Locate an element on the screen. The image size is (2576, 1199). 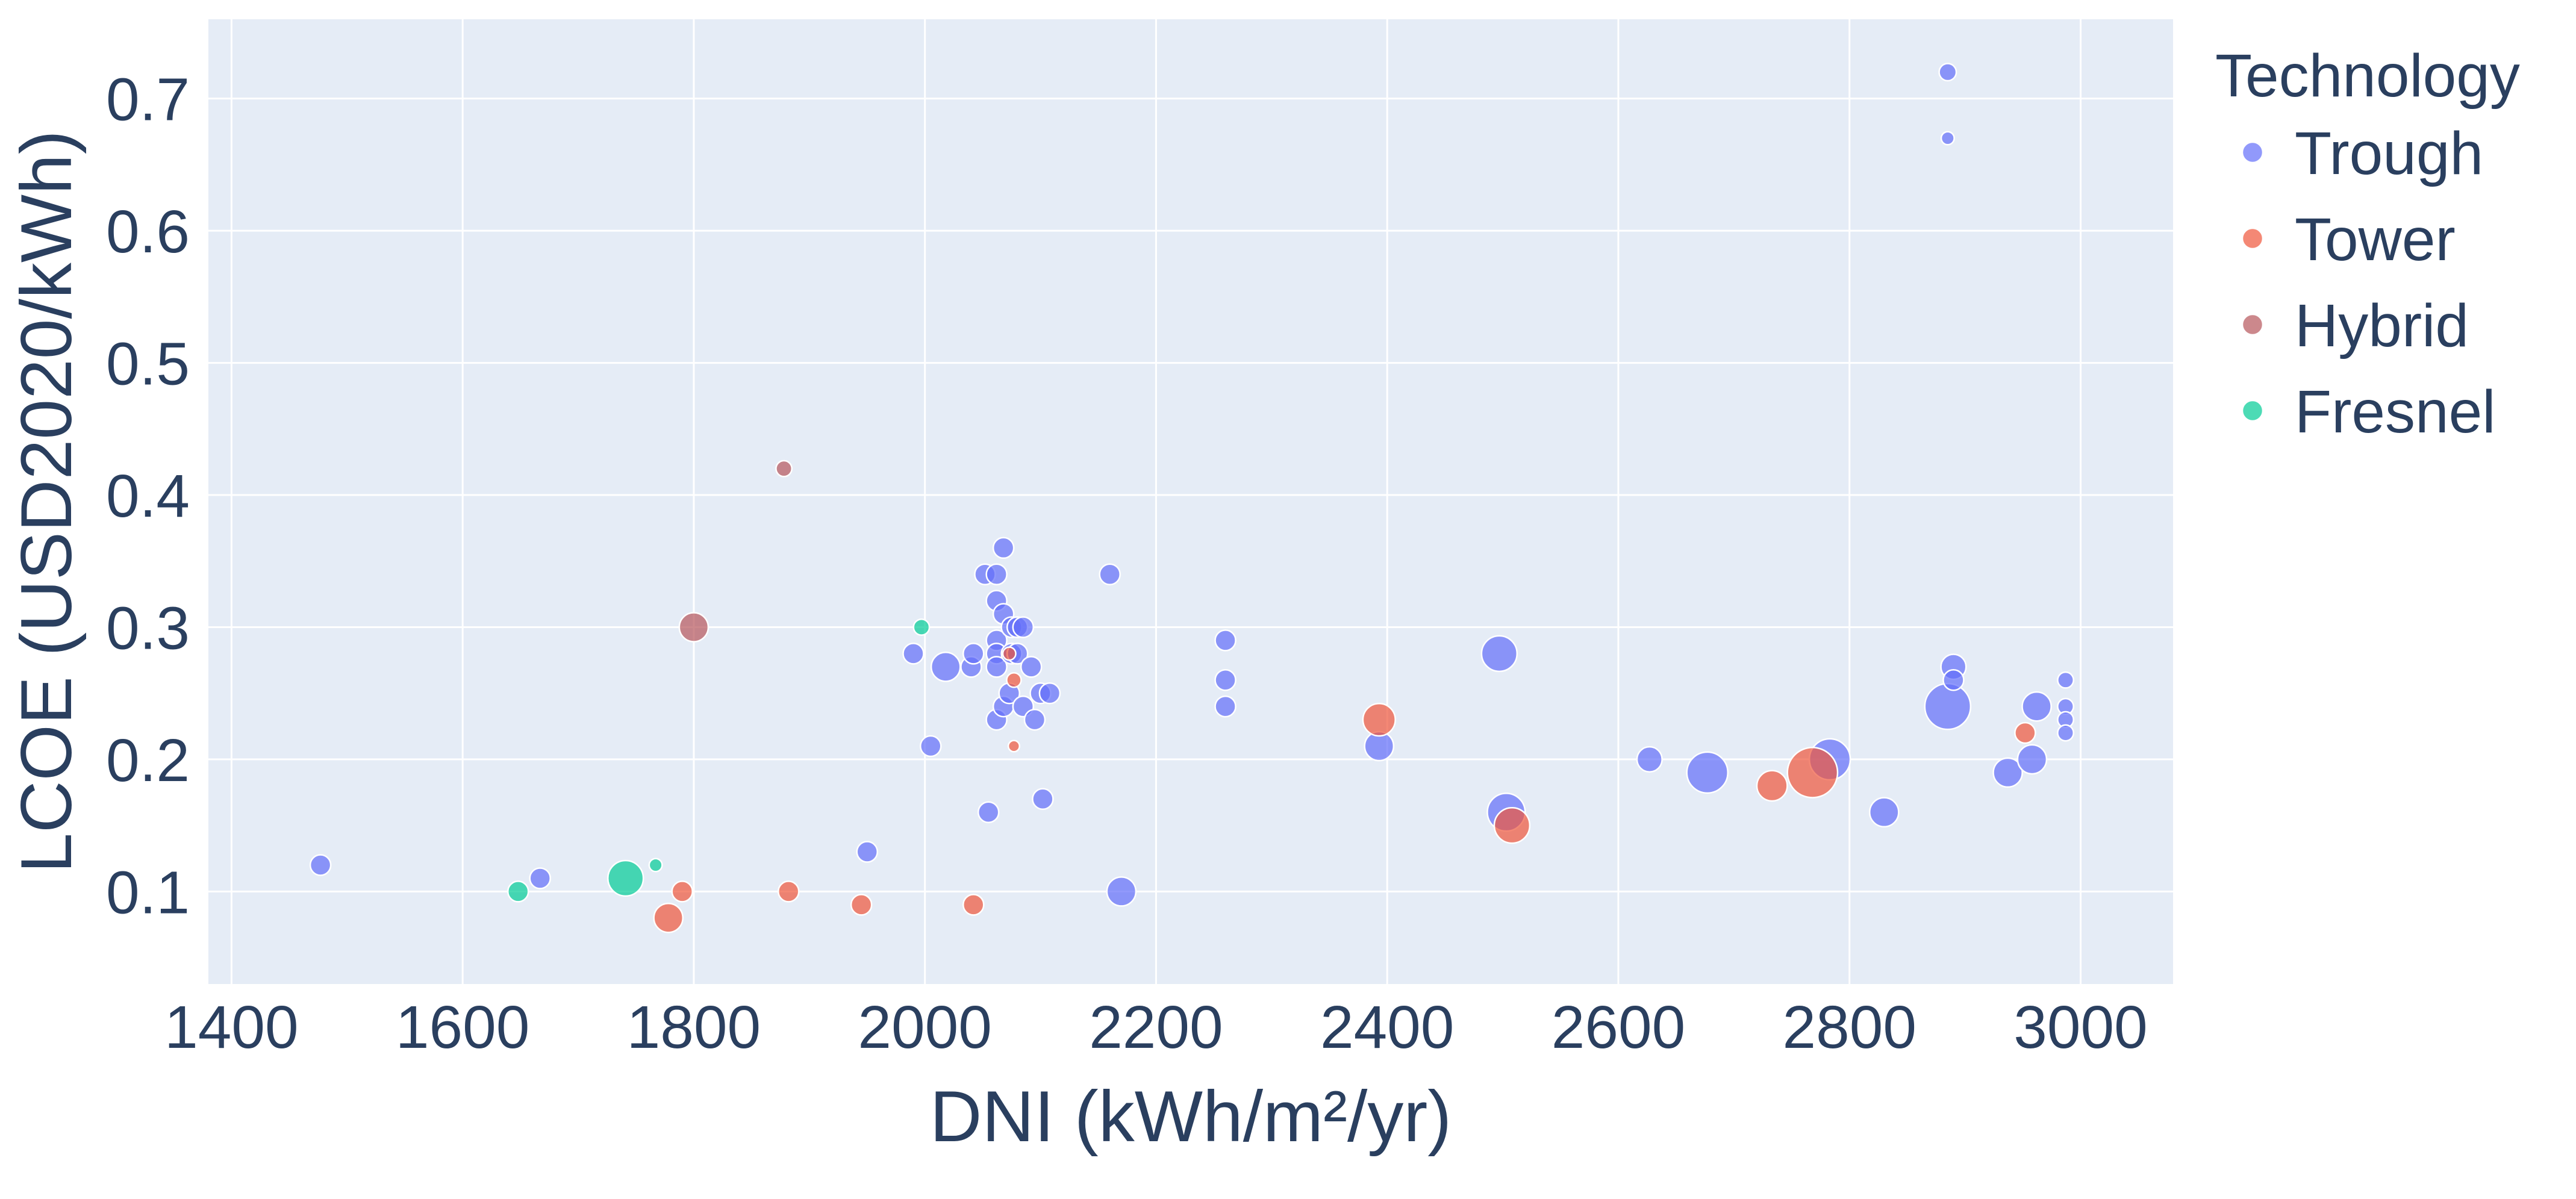
legend-item-tower: Tower is located at coordinates (2348, 240).